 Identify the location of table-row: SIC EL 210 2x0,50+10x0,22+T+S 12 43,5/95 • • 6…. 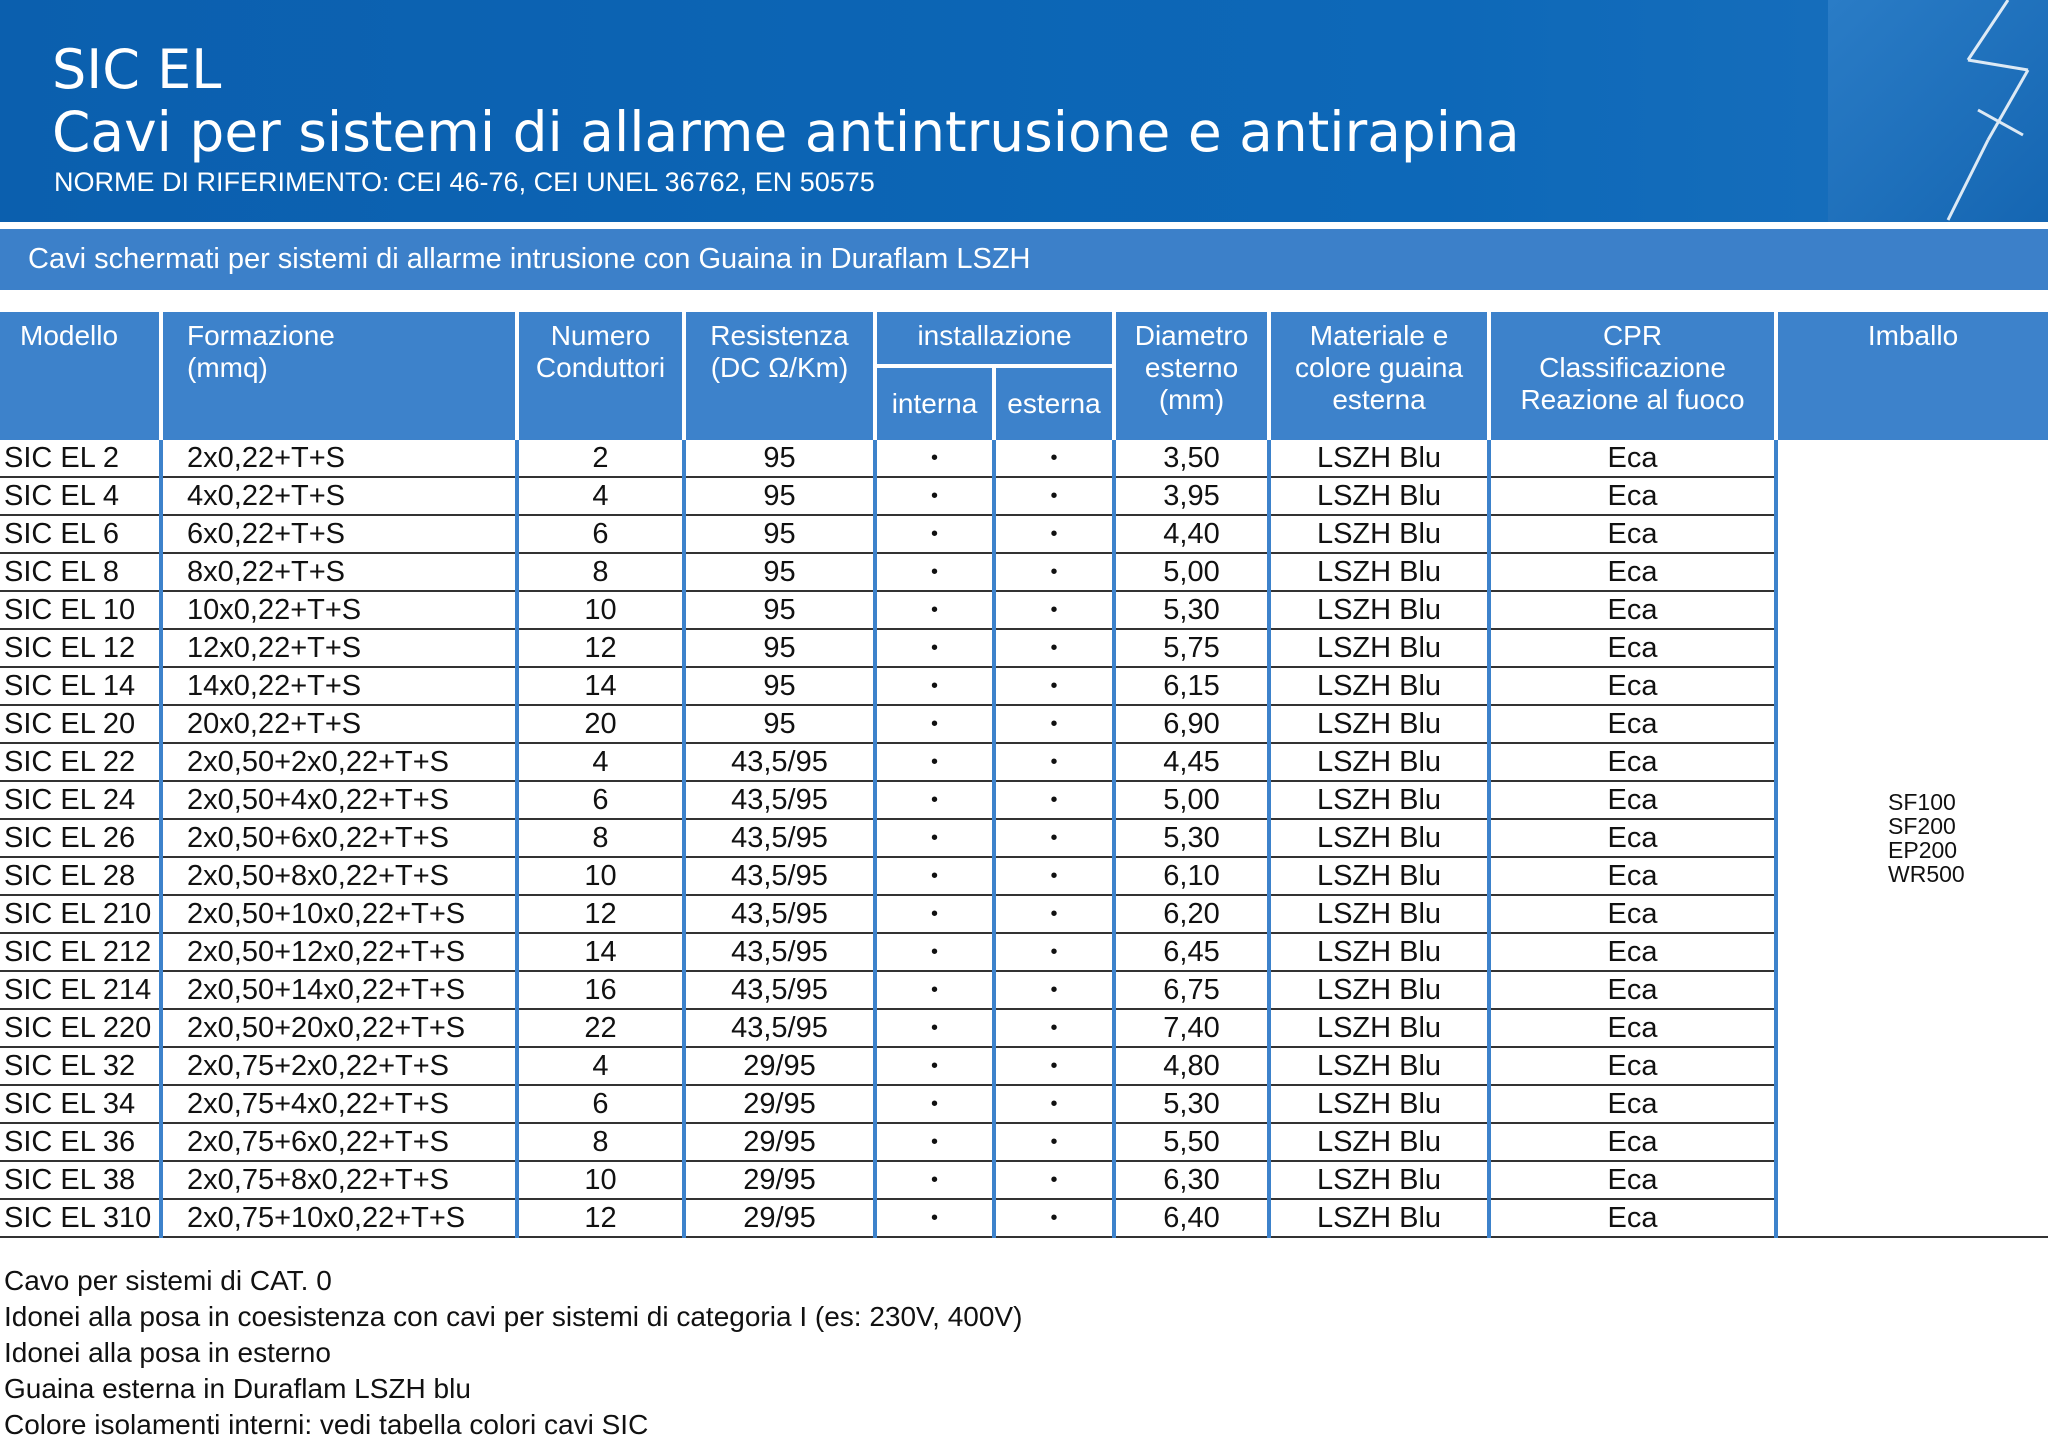
(1024, 914).